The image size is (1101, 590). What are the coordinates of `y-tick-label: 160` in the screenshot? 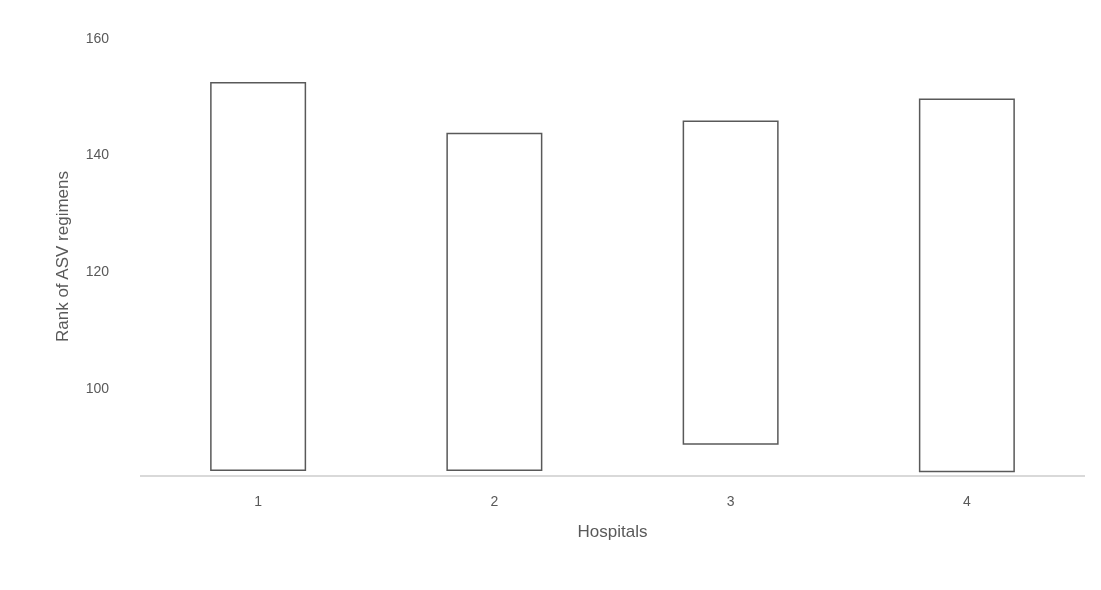 It's located at (97, 37).